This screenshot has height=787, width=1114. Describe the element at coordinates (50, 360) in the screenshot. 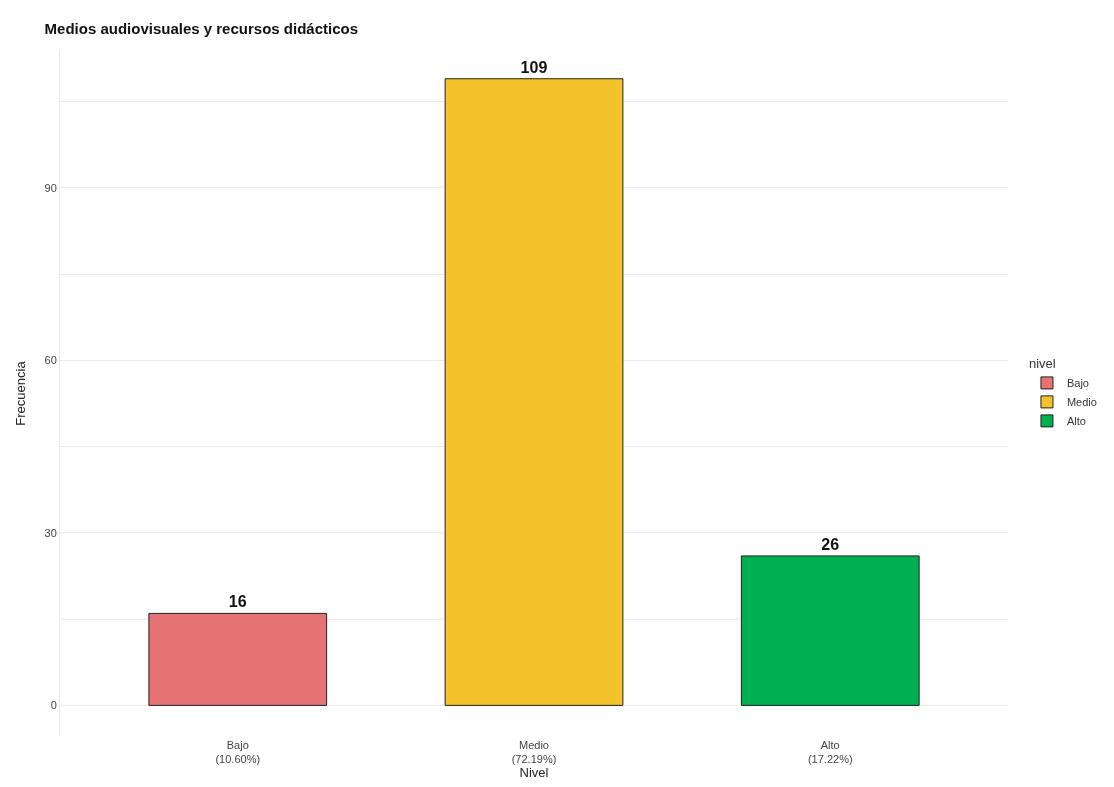

I see `y-tick-label: 60` at that location.